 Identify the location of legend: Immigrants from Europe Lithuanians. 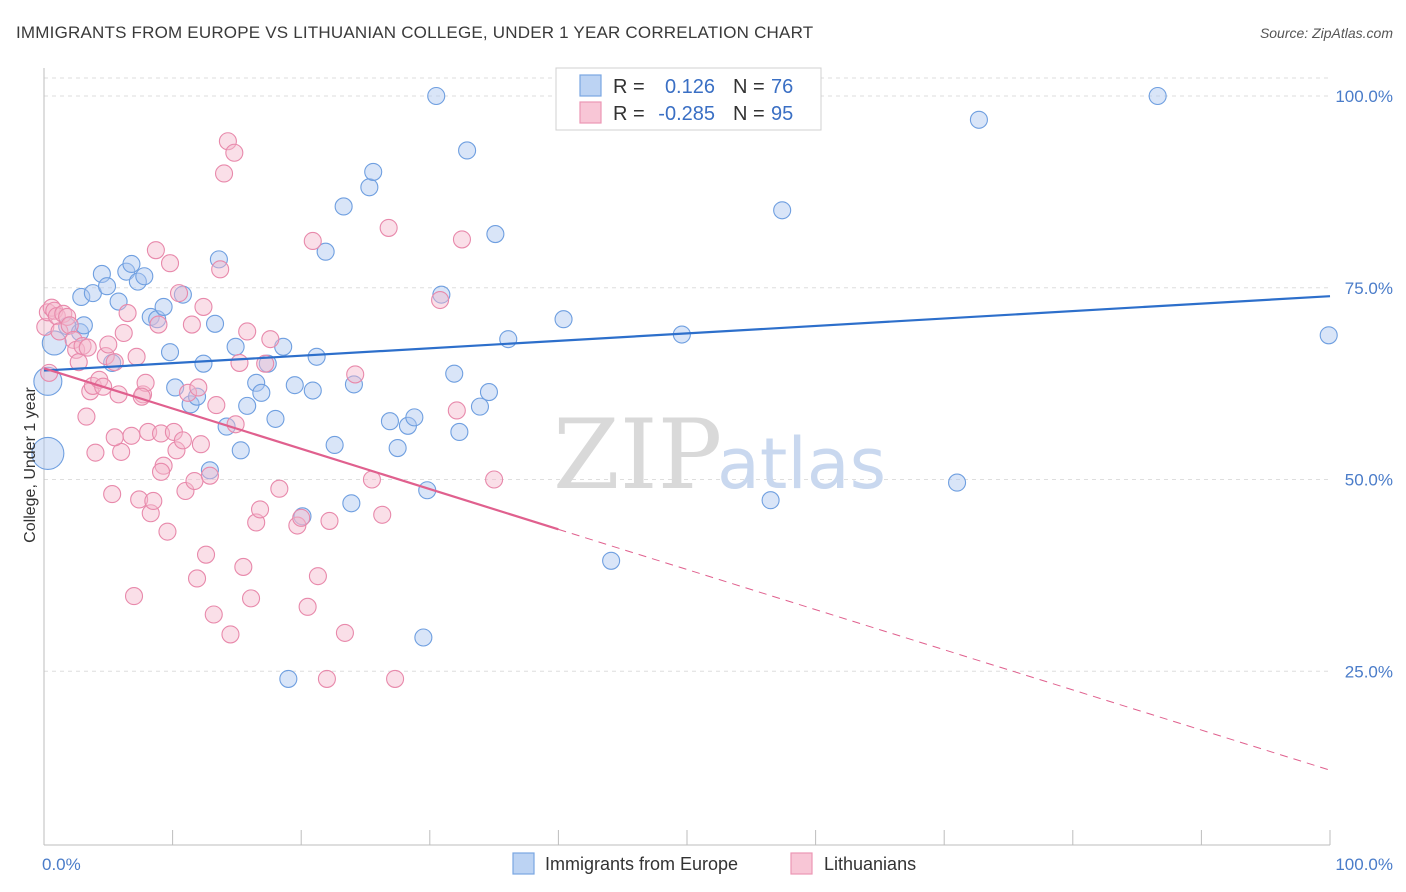
(714, 863).